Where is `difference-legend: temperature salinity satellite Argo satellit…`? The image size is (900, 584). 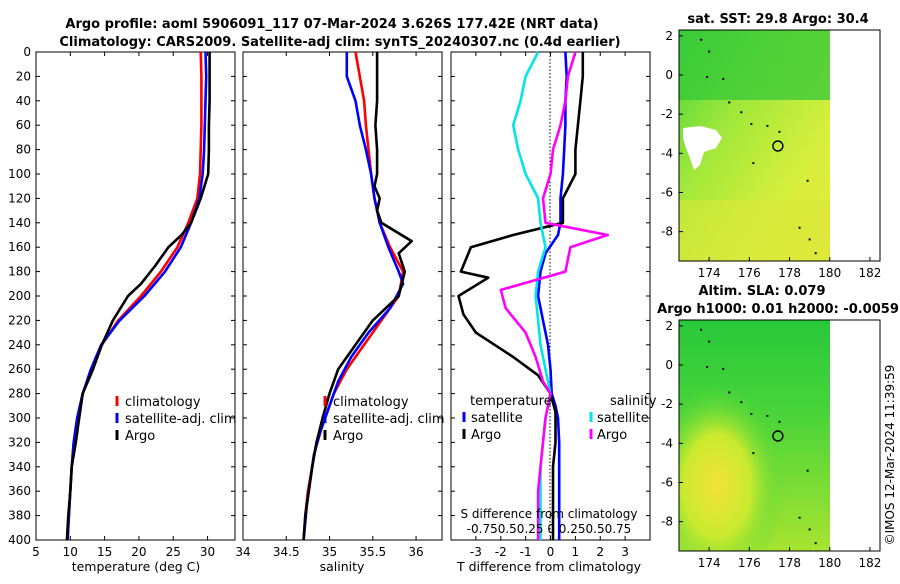 difference-legend: temperature salinity satellite Argo satellit… is located at coordinates (559, 418).